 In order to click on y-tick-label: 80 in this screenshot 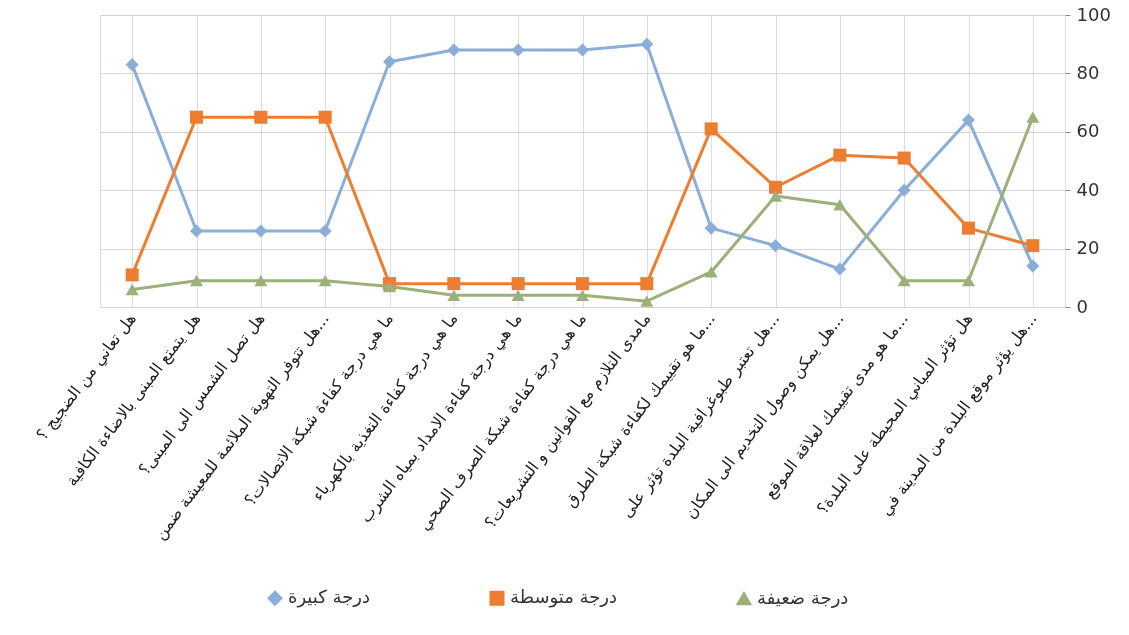, I will do `click(1088, 72)`.